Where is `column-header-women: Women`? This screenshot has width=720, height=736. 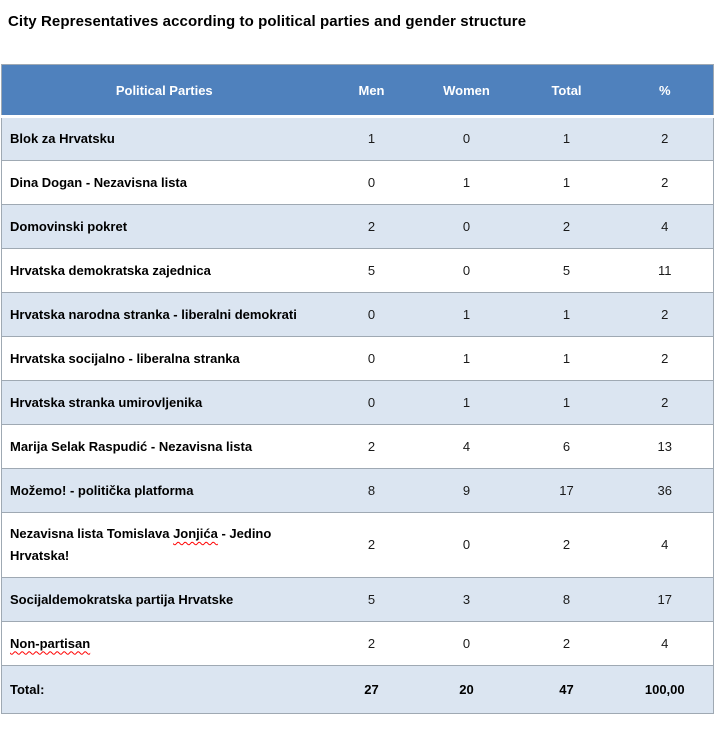
column-header-women: Women is located at coordinates (466, 91).